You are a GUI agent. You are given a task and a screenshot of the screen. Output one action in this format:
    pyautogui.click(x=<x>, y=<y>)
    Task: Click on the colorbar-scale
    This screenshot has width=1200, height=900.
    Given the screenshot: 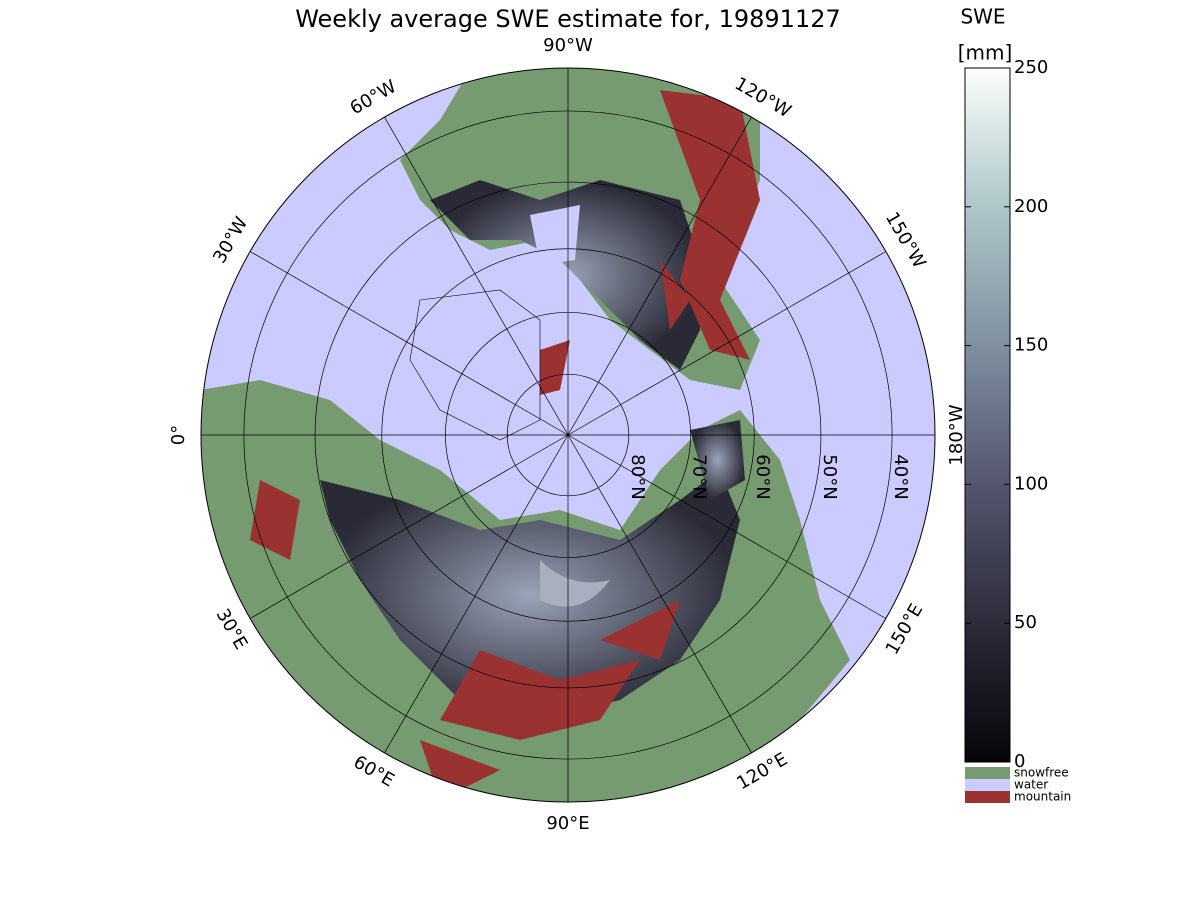 What is the action you would take?
    pyautogui.click(x=987, y=415)
    